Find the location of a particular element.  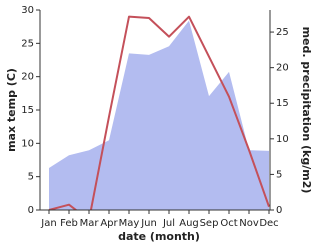

y2-tick-label: 15 is located at coordinates (282, 103).